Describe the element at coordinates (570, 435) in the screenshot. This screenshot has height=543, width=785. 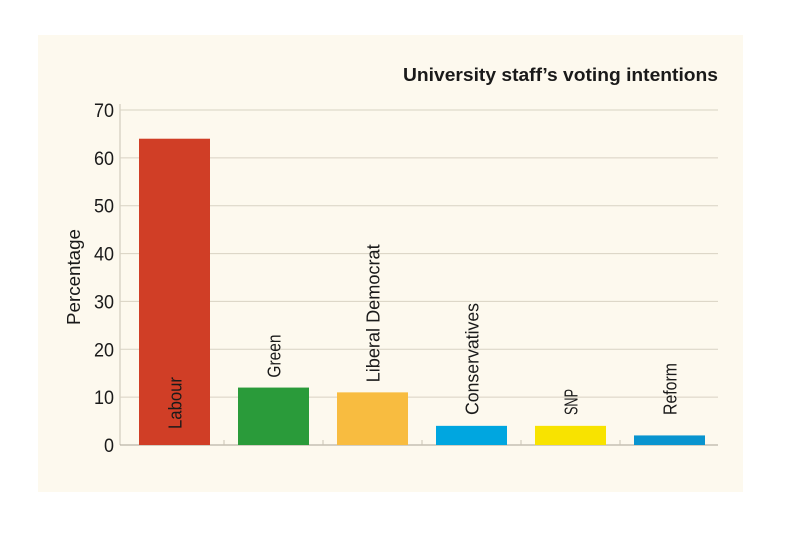
I see `bar-snp` at that location.